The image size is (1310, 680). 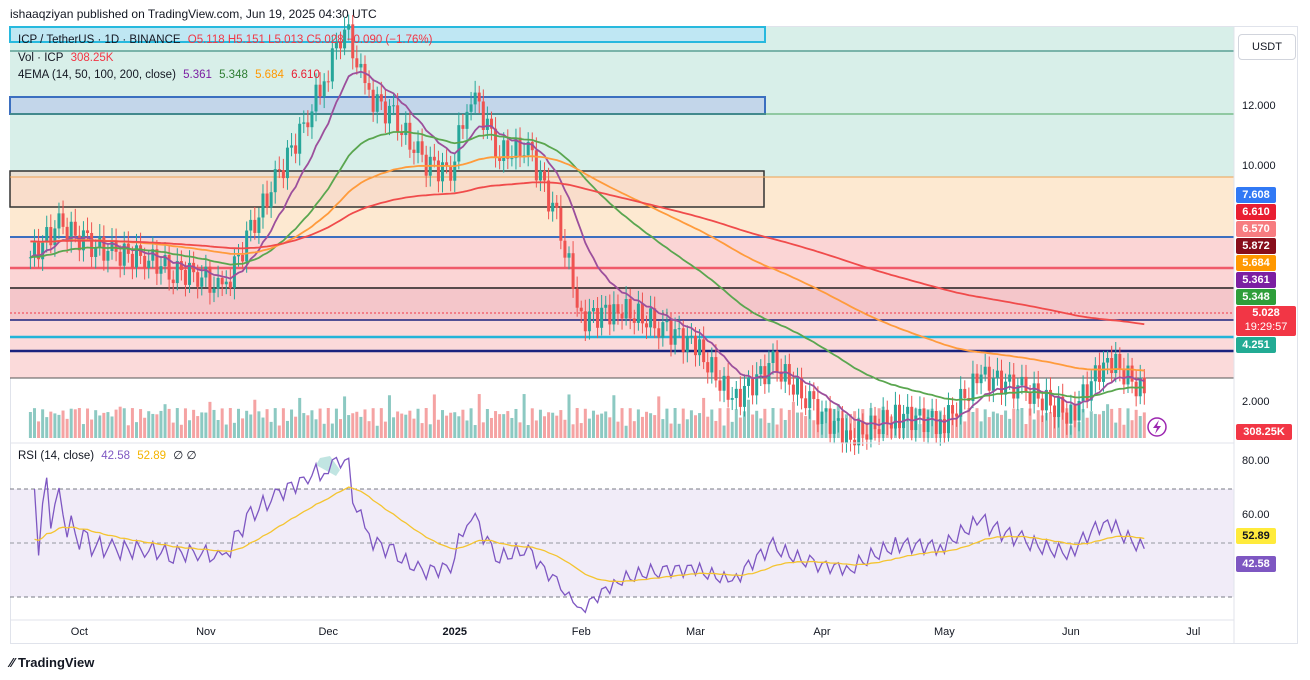 I want to click on price-badge-5684: 5.684, so click(x=1256, y=263).